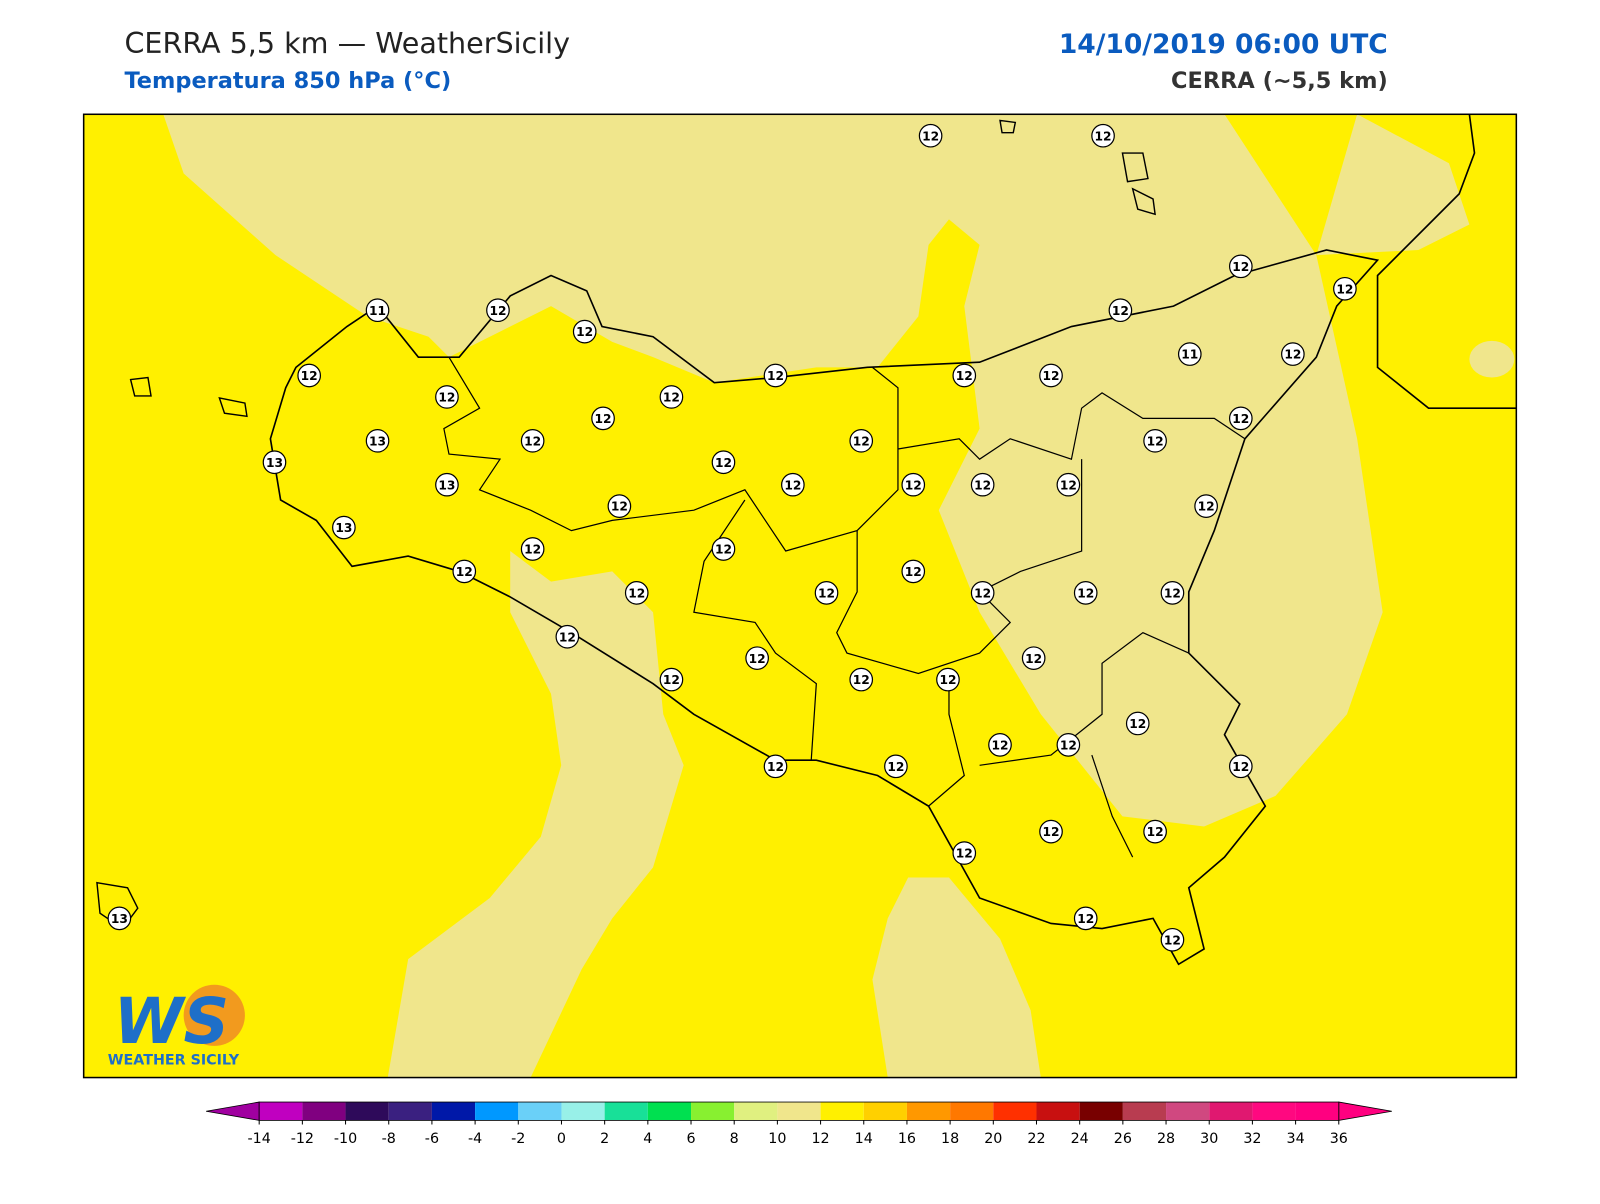 Image resolution: width=1600 pixels, height=1204 pixels. What do you see at coordinates (347, 43) in the screenshot?
I see `title: CERRA 5,5 km — WeatherSicily` at bounding box center [347, 43].